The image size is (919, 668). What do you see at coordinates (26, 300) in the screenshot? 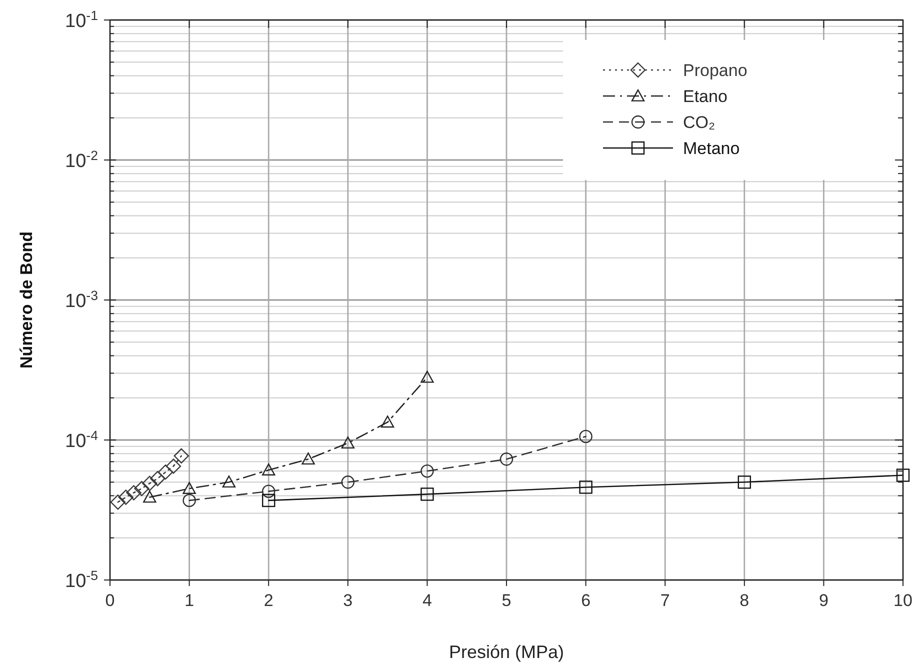
I see `y-axis-title: Número de Bond` at bounding box center [26, 300].